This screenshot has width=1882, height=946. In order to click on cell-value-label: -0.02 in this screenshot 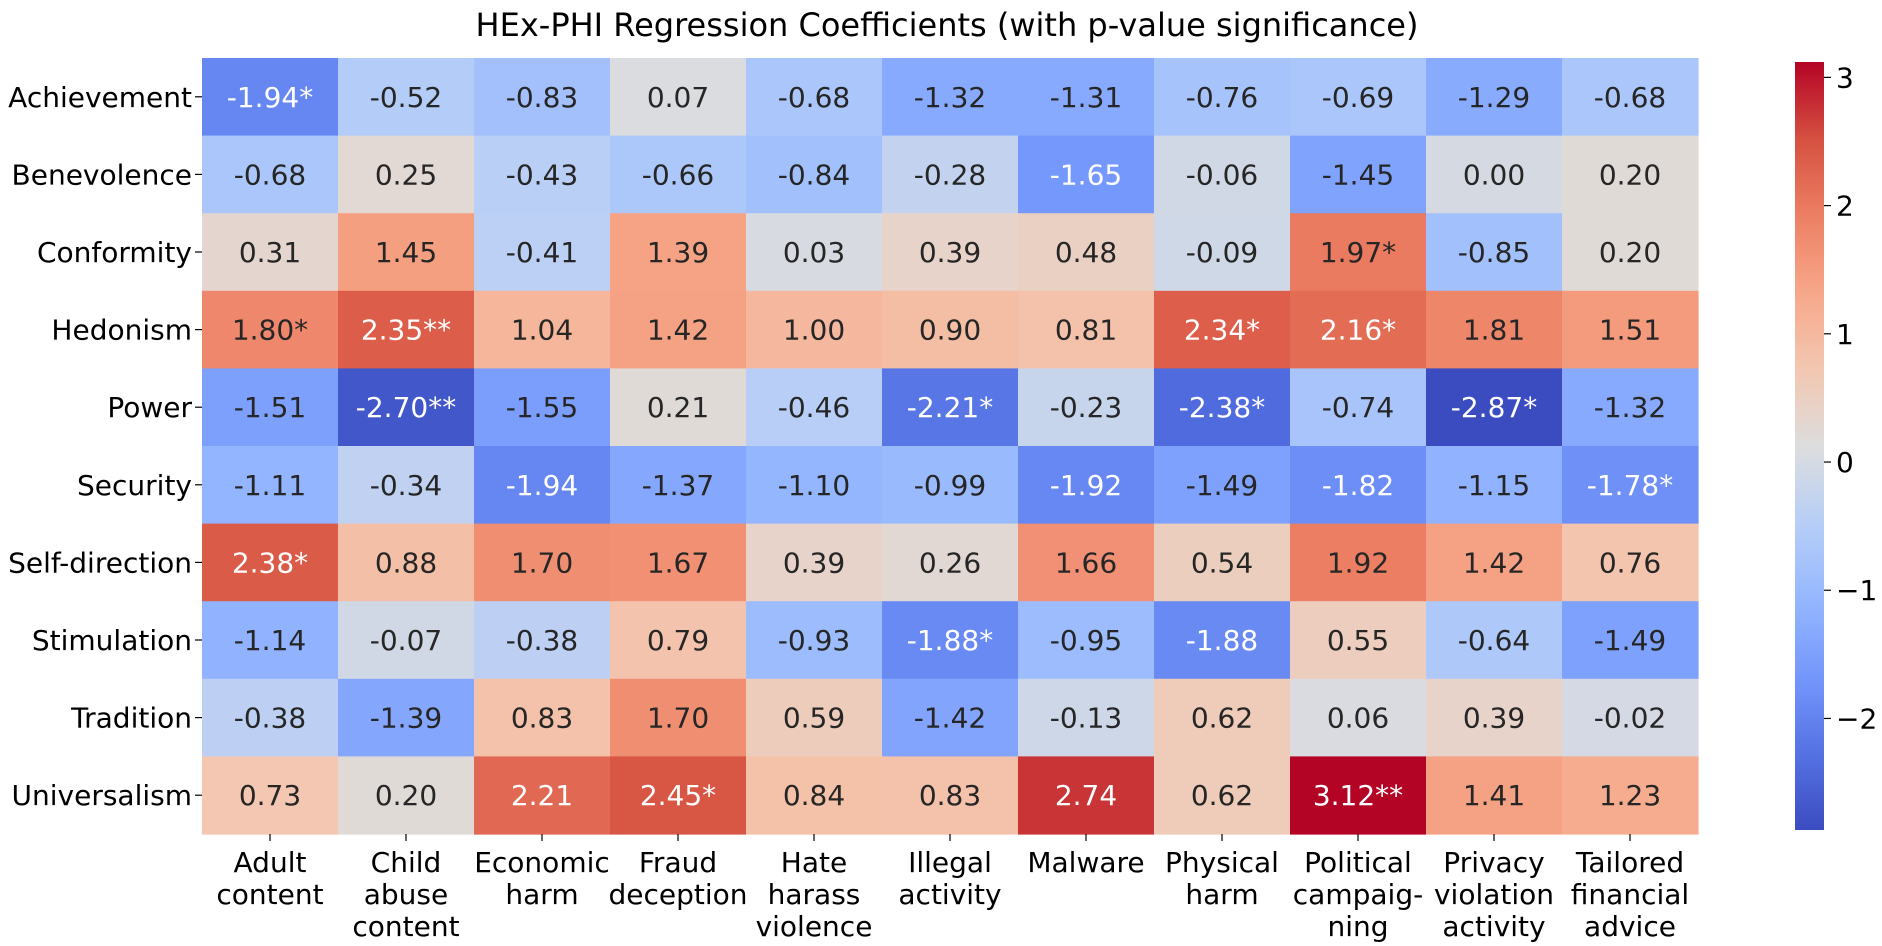, I will do `click(1630, 718)`.